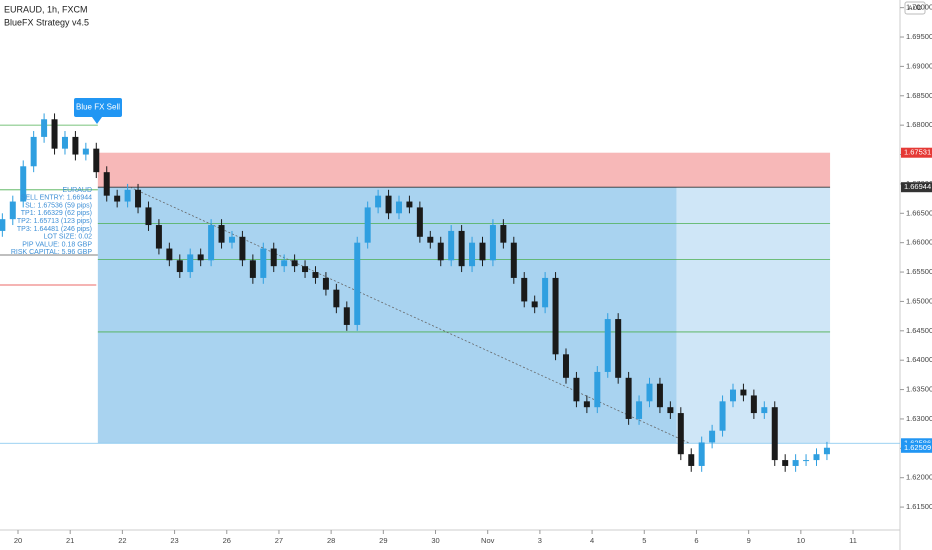 This screenshot has height=550, width=932. What do you see at coordinates (644, 540) in the screenshot?
I see `x-tick-label: 5` at bounding box center [644, 540].